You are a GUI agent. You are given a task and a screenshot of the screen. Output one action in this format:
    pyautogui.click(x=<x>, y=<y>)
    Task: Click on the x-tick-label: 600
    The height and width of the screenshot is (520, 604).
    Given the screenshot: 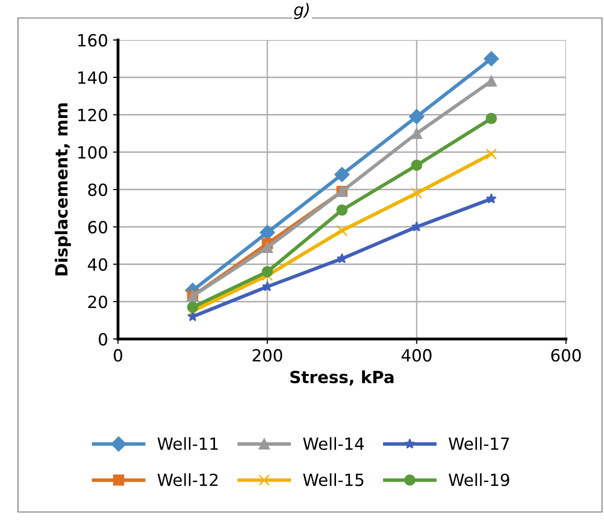 What is the action you would take?
    pyautogui.click(x=566, y=355)
    